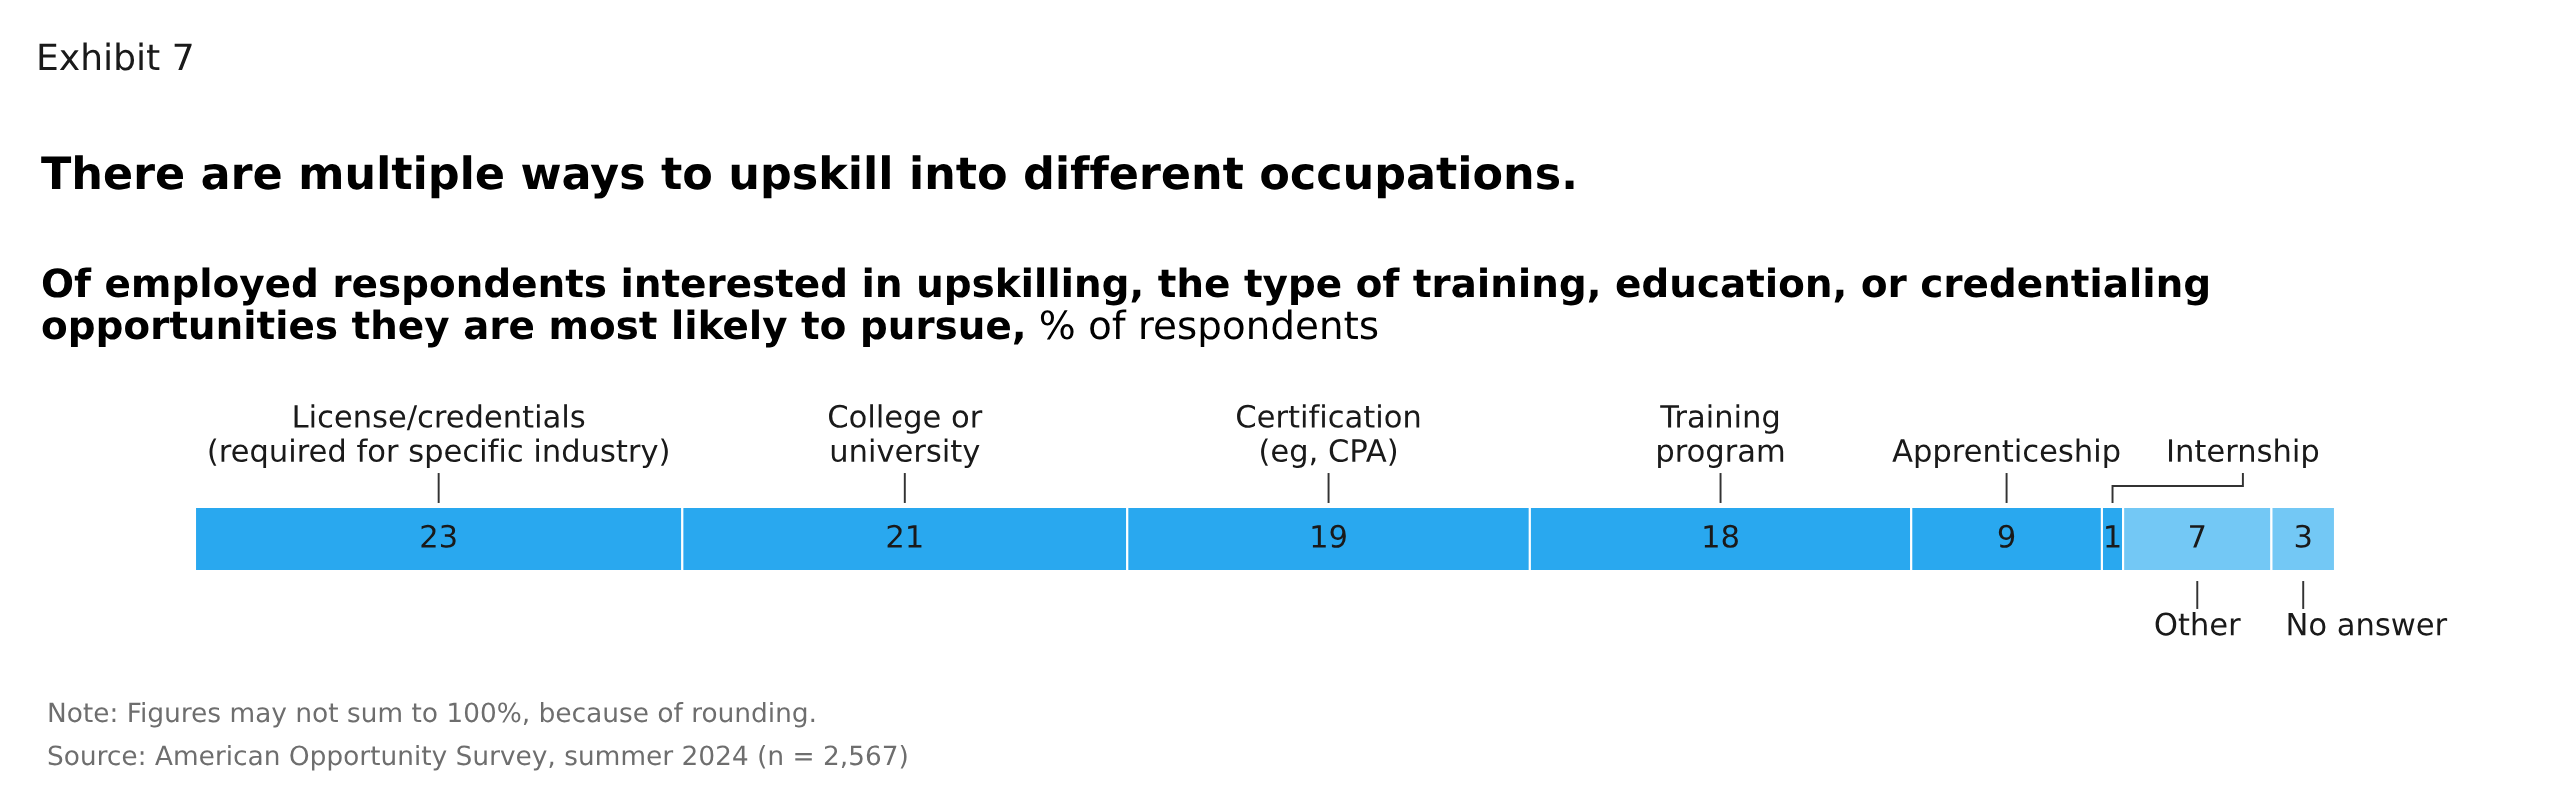 The height and width of the screenshot is (805, 2550). Describe the element at coordinates (2303, 536) in the screenshot. I see `data-label: 3` at that location.